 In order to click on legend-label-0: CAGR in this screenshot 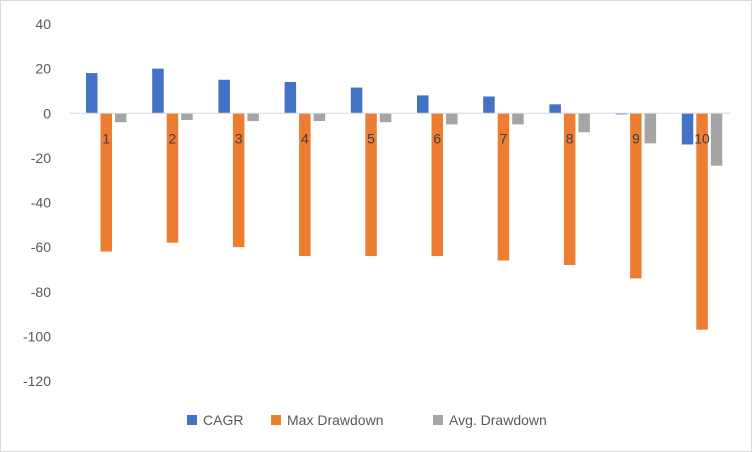, I will do `click(223, 420)`.